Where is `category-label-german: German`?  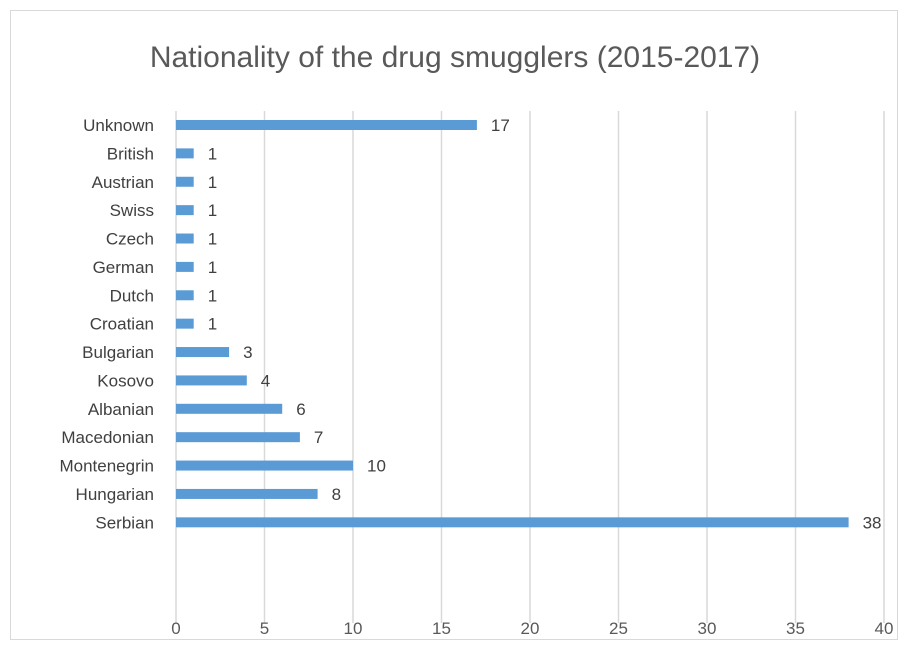 category-label-german: German is located at coordinates (123, 267).